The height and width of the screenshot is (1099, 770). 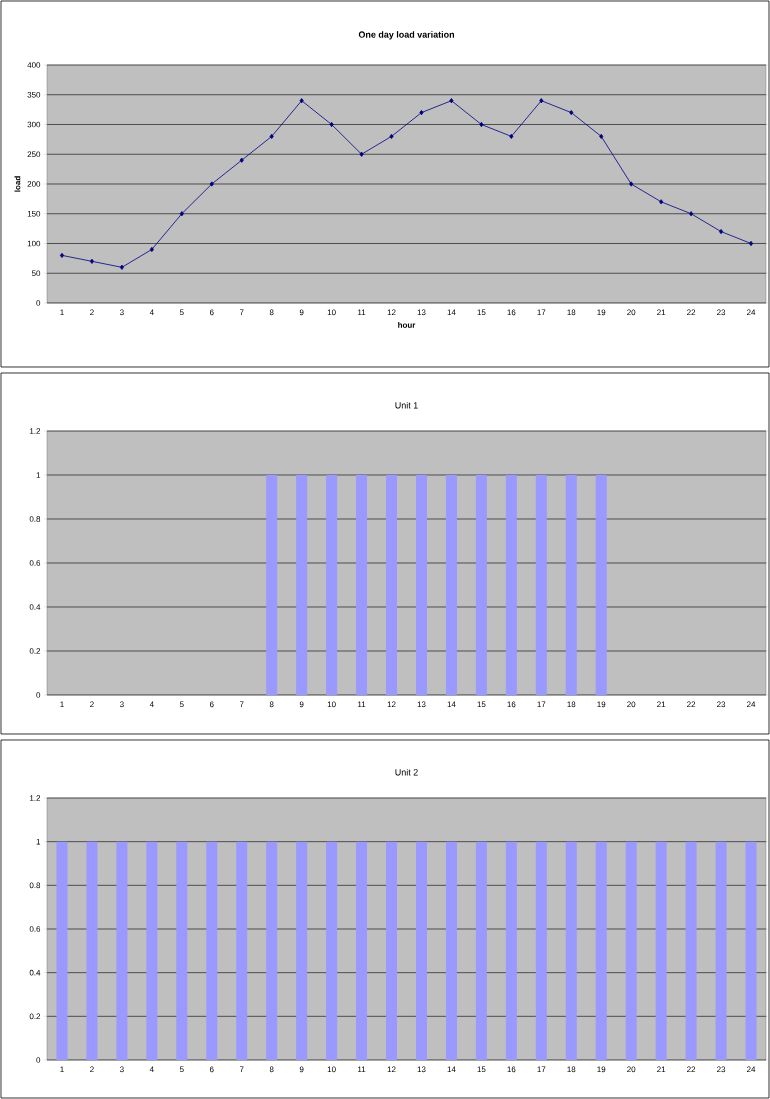 I want to click on chart-title: One day load variation, so click(x=406, y=35).